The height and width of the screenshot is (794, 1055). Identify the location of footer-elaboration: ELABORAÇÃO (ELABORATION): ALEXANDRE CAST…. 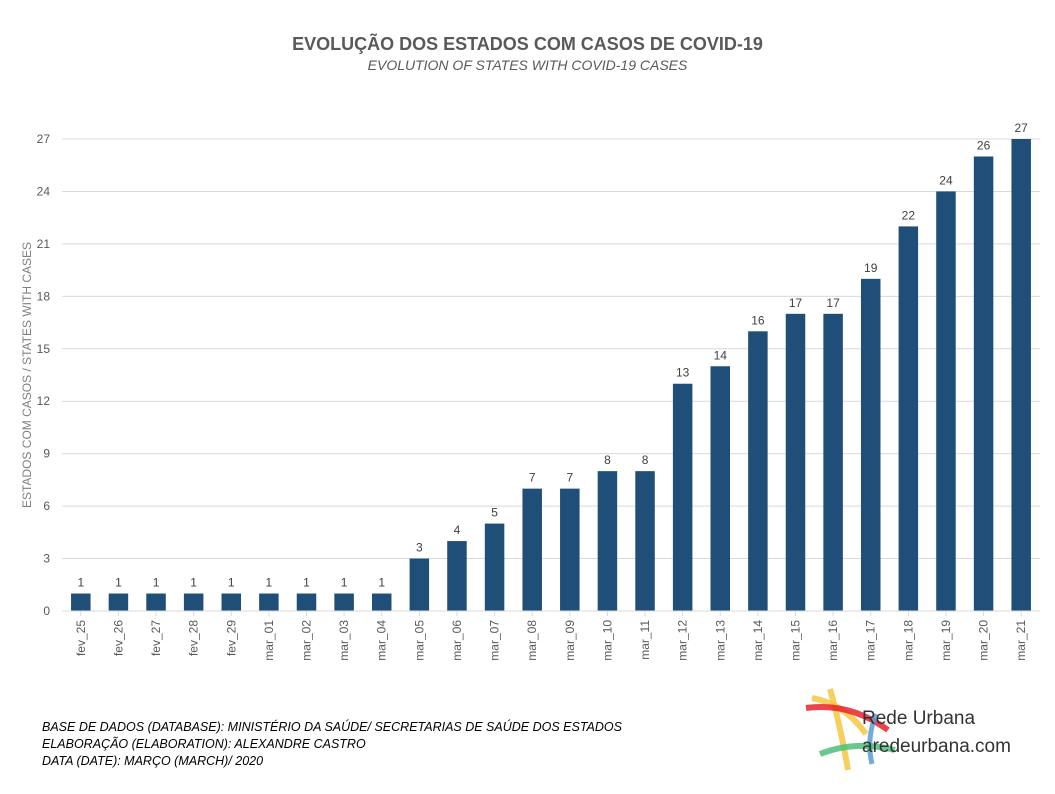
(204, 744).